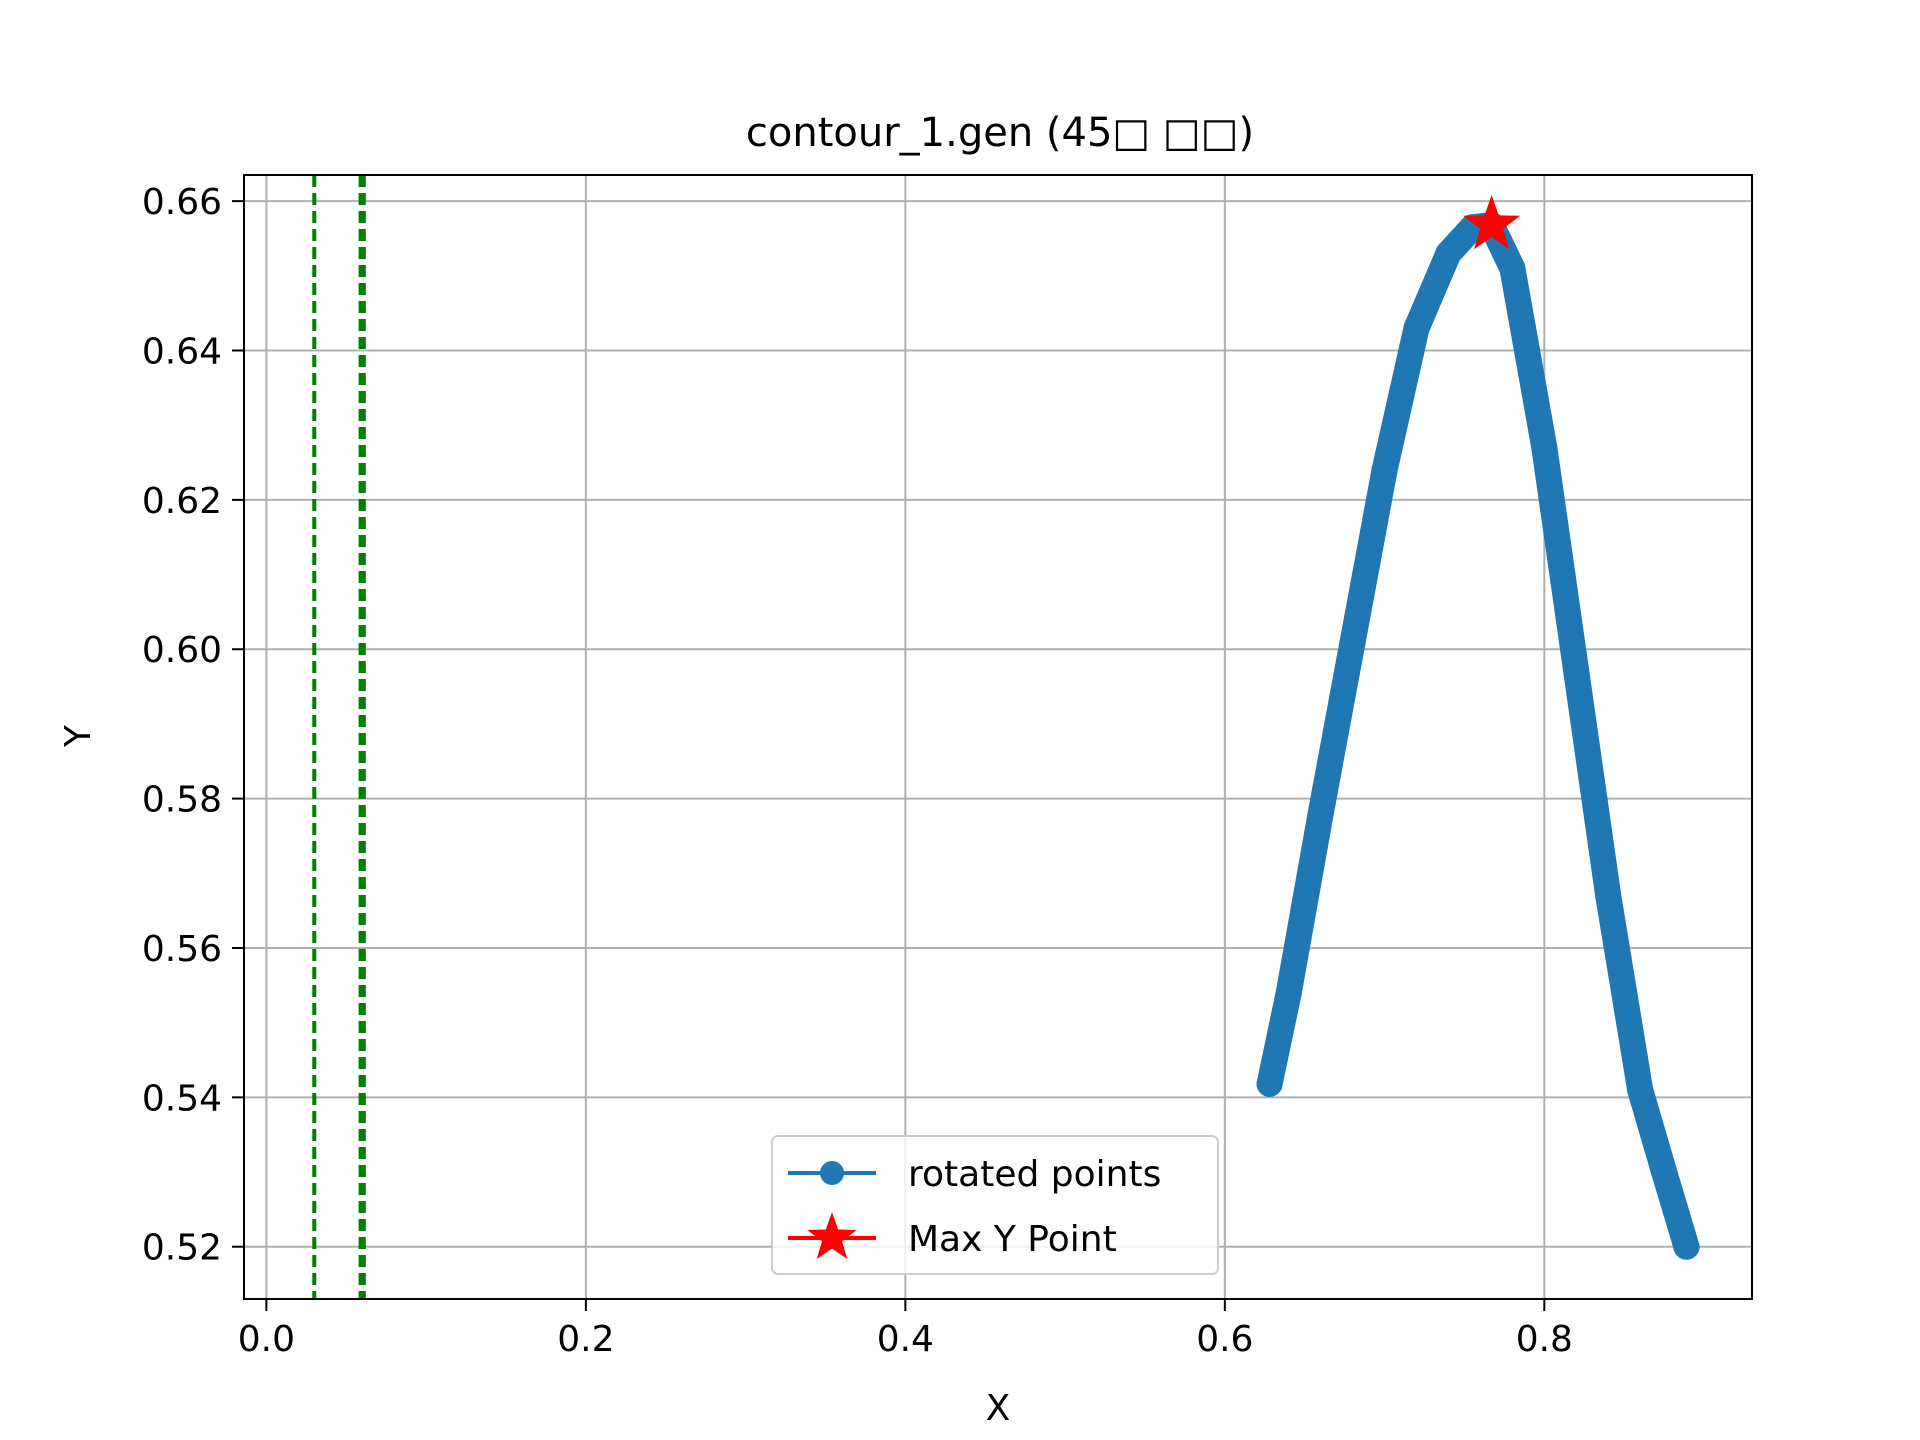 This screenshot has width=1920, height=1440. I want to click on chart-title: contour_1.gen (45□ □□), so click(1000, 133).